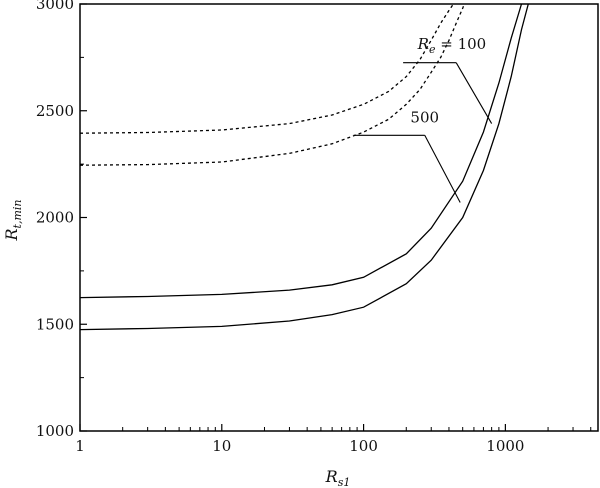 Image resolution: width=600 pixels, height=488 pixels. I want to click on y-tick-label: 1500, so click(55, 324).